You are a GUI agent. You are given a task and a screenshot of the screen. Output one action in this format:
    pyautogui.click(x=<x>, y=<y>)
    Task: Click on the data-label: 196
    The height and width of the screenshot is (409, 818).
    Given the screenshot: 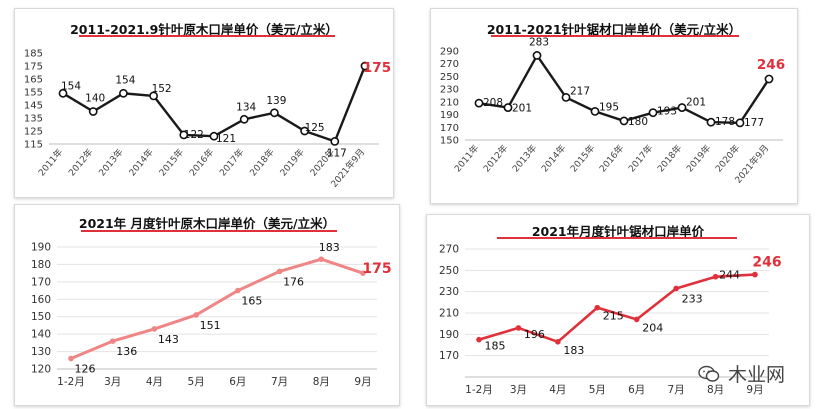 What is the action you would take?
    pyautogui.click(x=534, y=334)
    